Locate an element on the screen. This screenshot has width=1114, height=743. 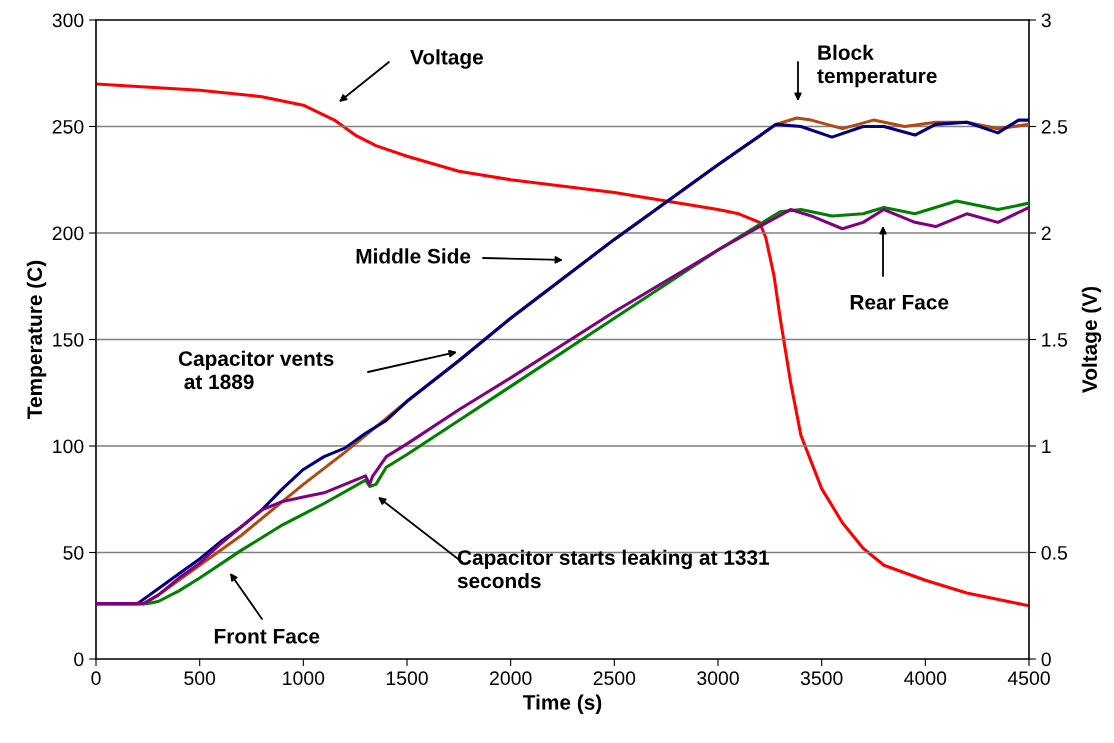
y2-tick-label: 1.5 is located at coordinates (1055, 340).